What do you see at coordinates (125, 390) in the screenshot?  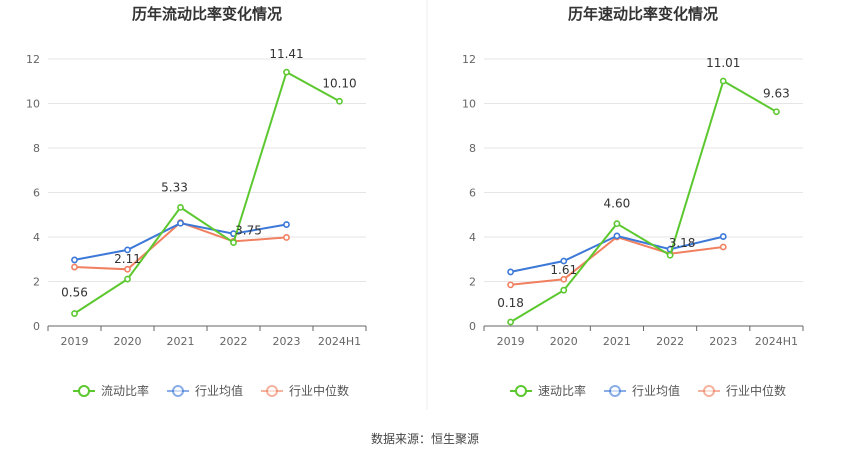 I see `legend-label: 流动比率` at bounding box center [125, 390].